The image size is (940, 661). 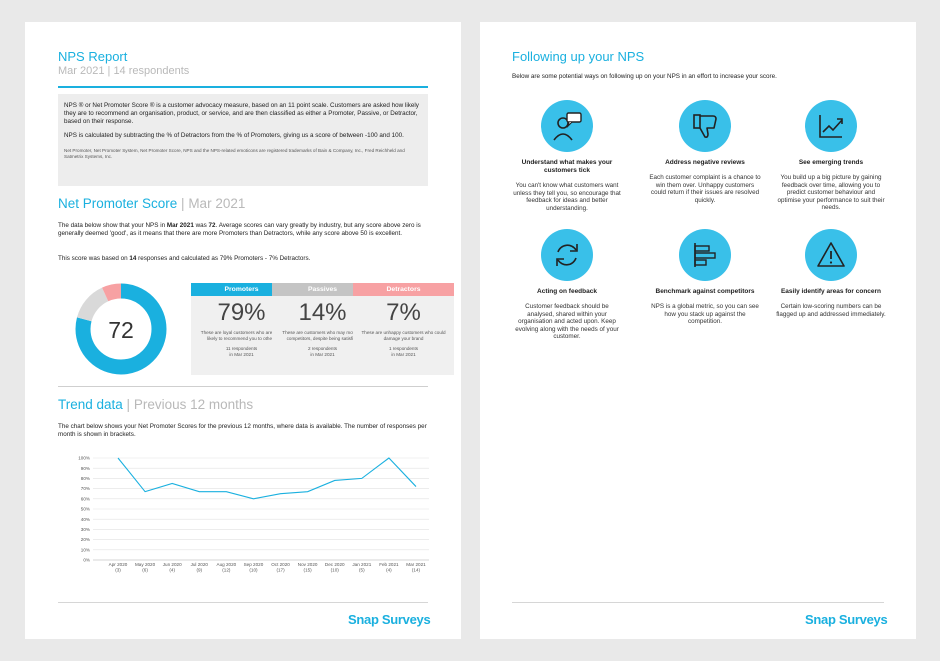 What do you see at coordinates (145, 564) in the screenshot?
I see `x-tick-label: May 2020` at bounding box center [145, 564].